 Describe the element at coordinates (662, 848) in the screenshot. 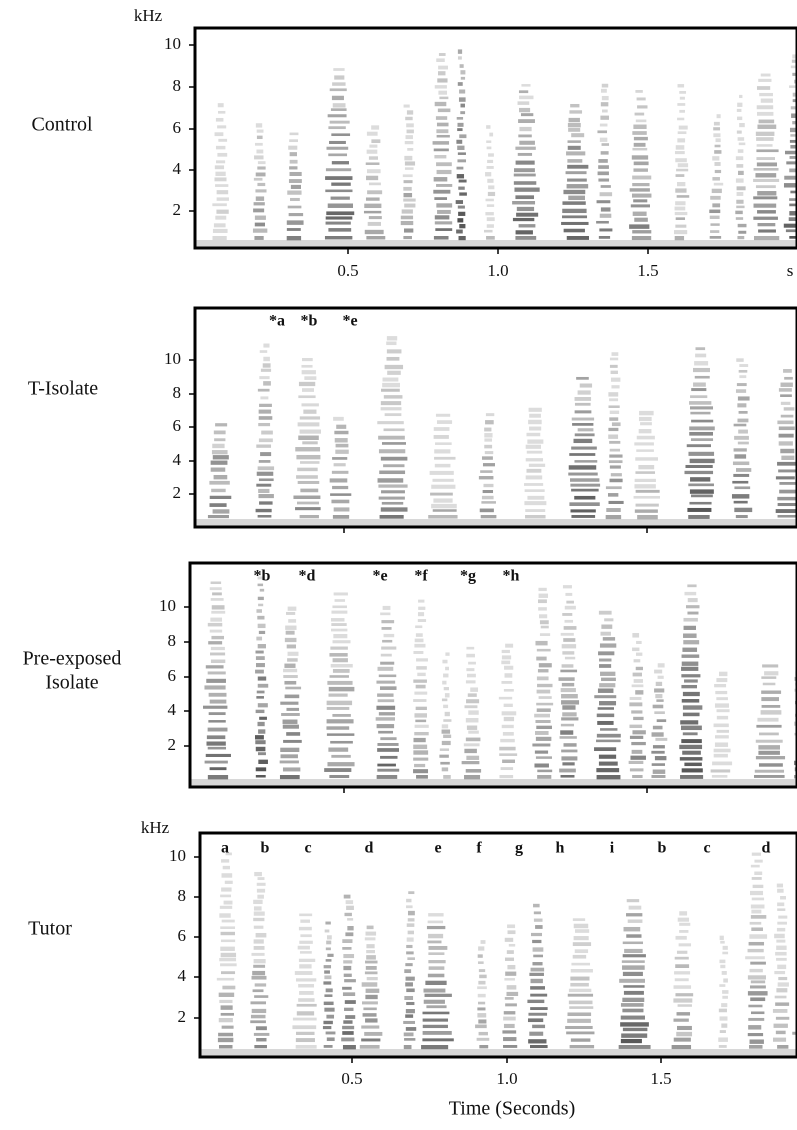

I see `syllable-label: b` at that location.